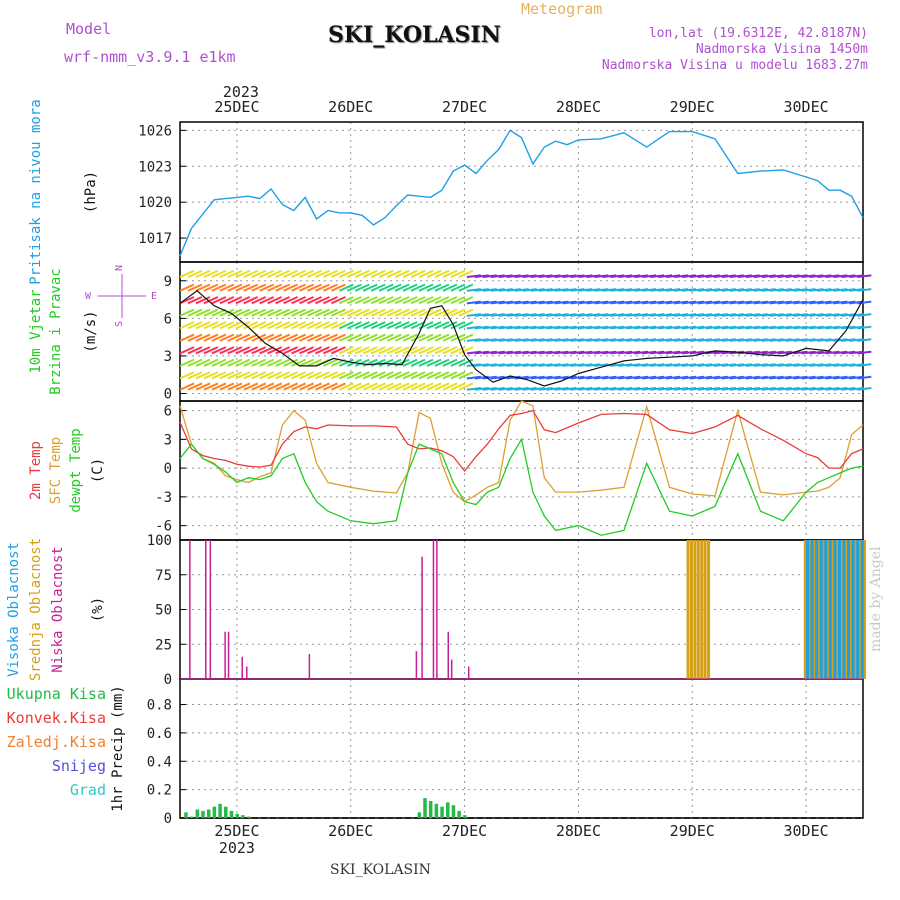 The width and height of the screenshot is (900, 900). I want to click on dewpoint-line, so click(521, 486).